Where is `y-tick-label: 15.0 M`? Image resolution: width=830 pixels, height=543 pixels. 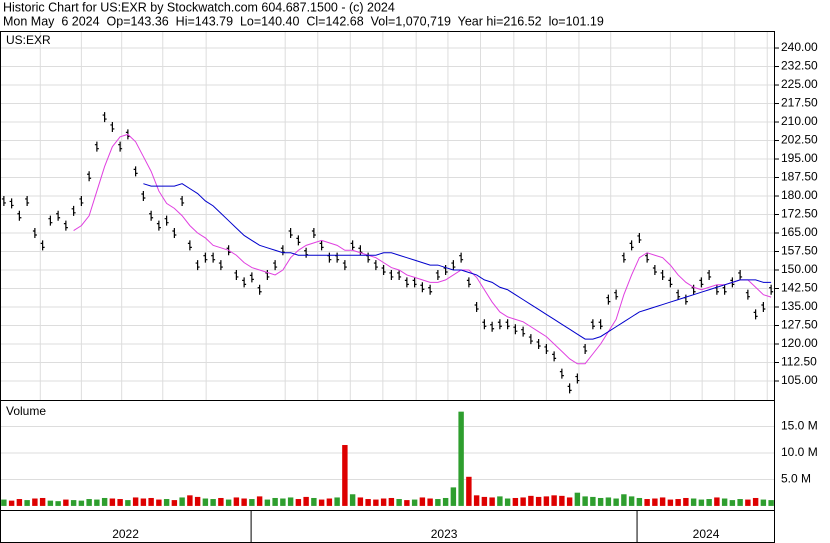 y-tick-label: 15.0 M is located at coordinates (799, 426).